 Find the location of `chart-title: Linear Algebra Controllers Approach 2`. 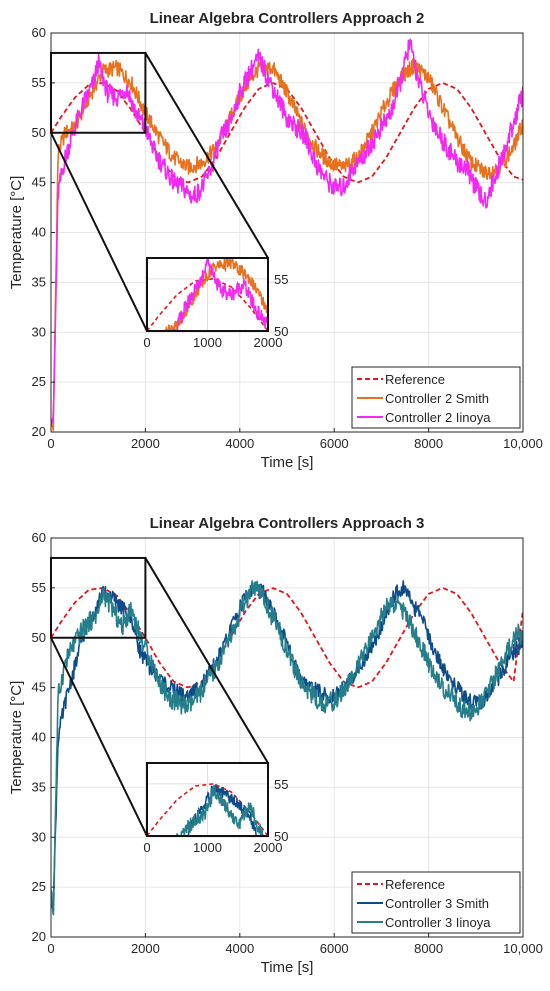

chart-title: Linear Algebra Controllers Approach 2 is located at coordinates (287, 18).